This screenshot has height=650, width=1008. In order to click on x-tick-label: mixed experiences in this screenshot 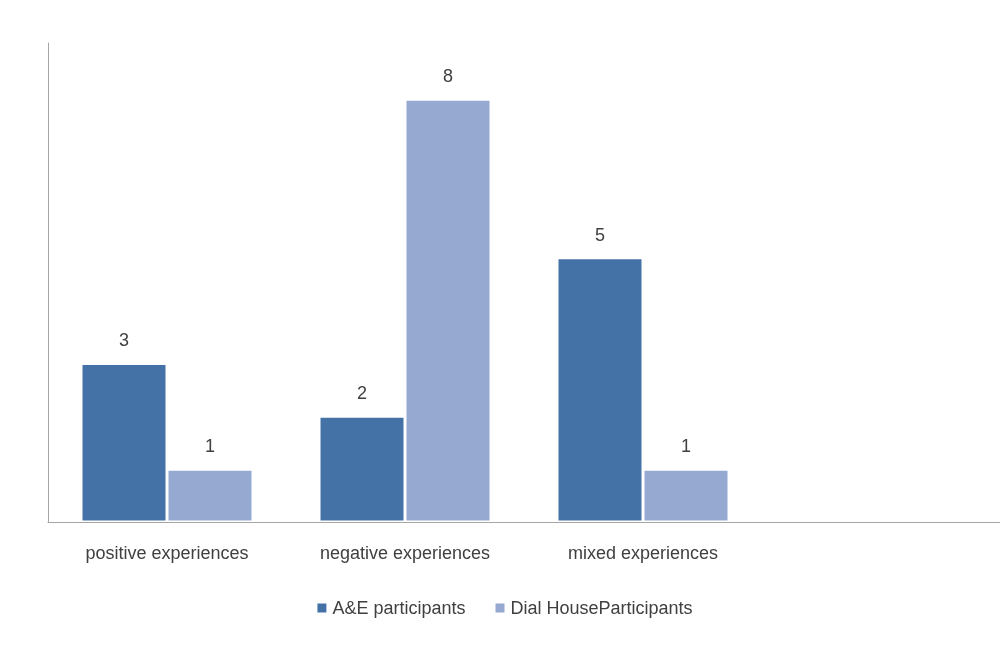, I will do `click(643, 553)`.